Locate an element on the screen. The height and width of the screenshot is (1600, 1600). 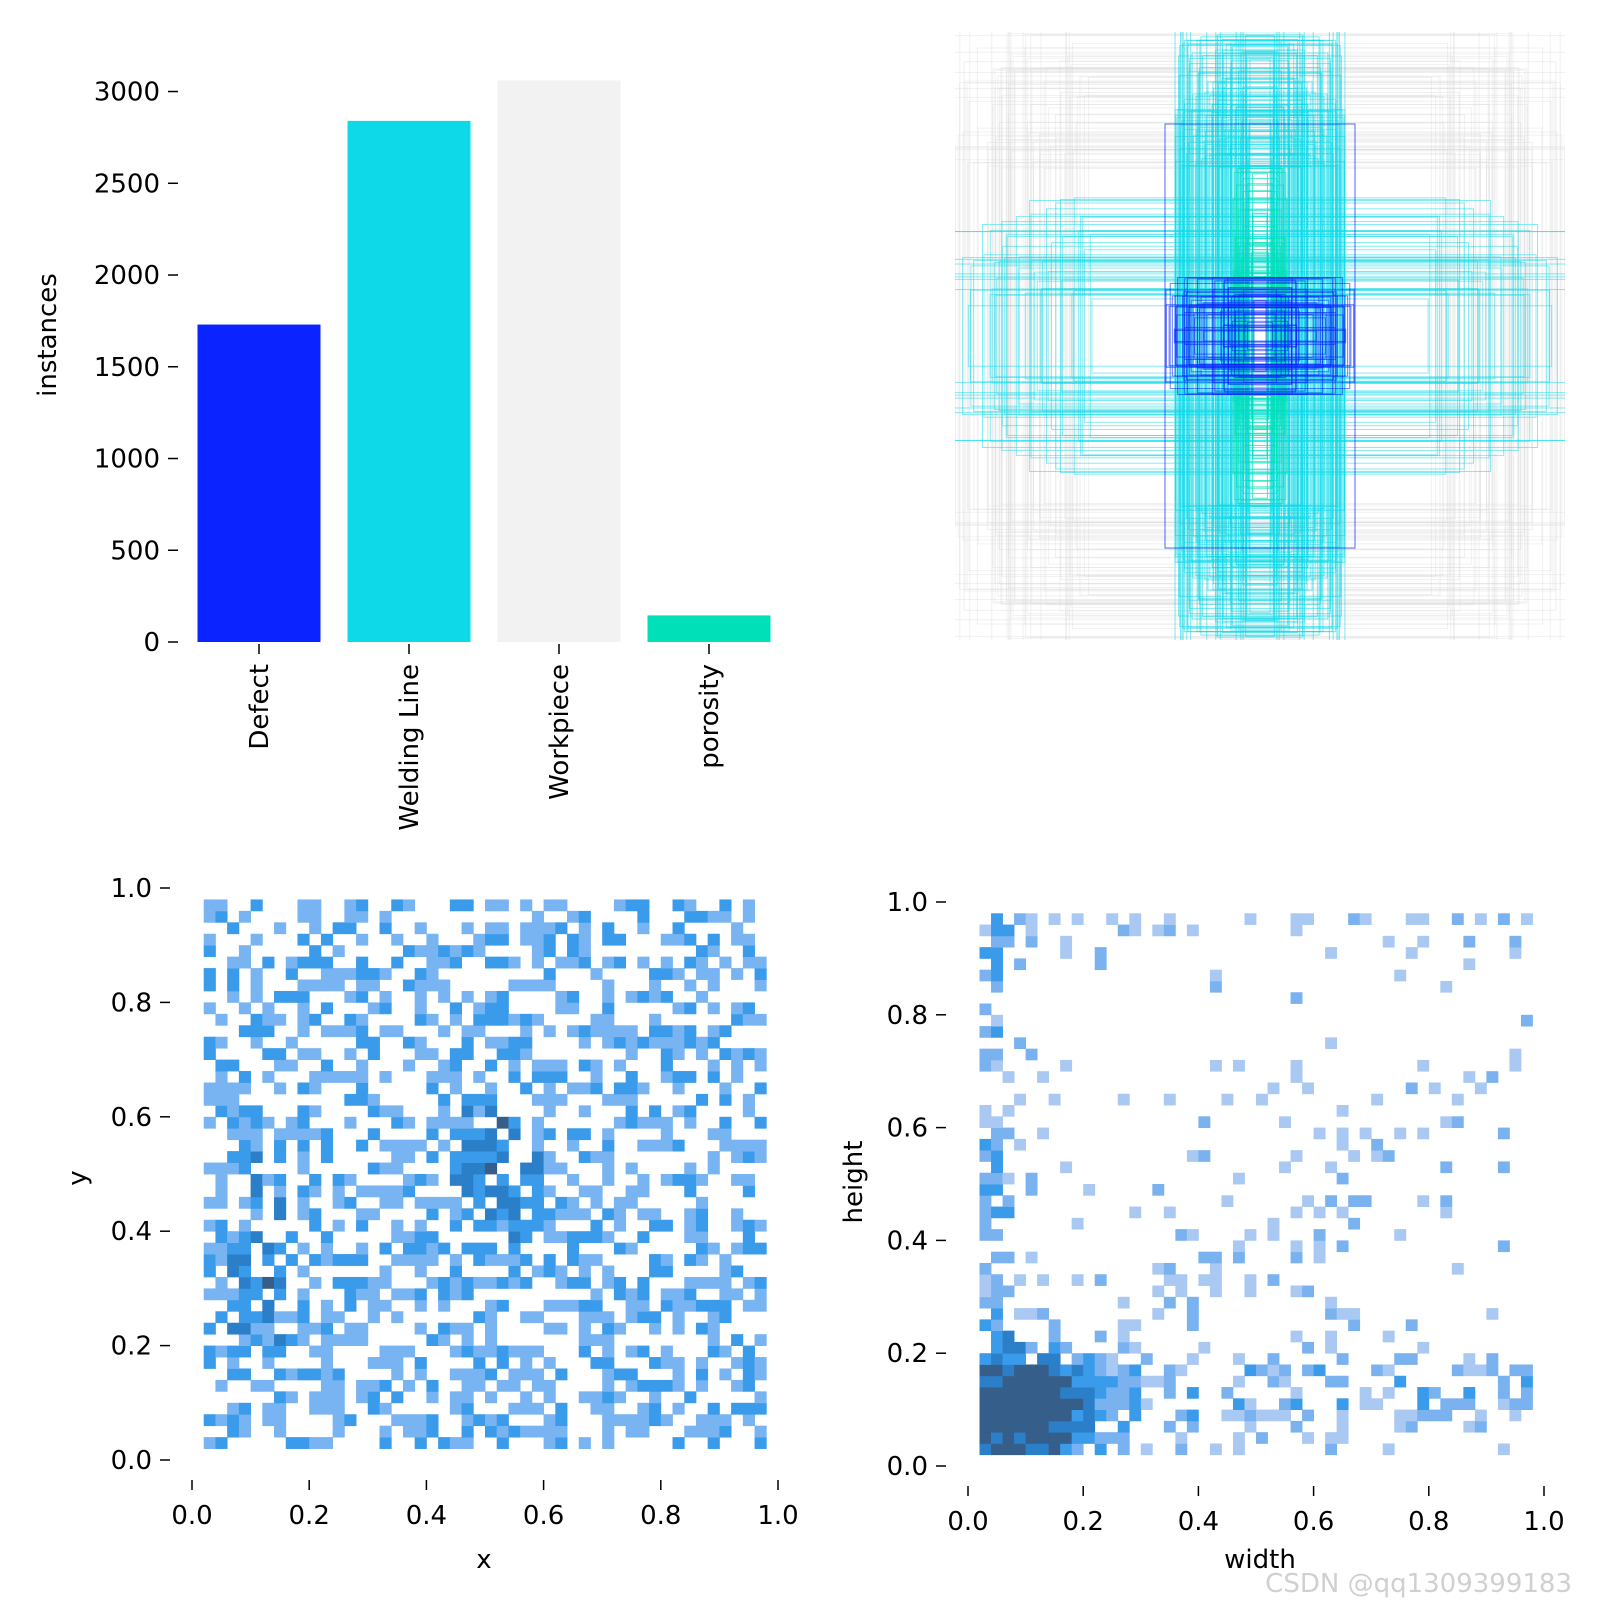
xy-y-tick-label: 0.4 is located at coordinates (131, 1232).